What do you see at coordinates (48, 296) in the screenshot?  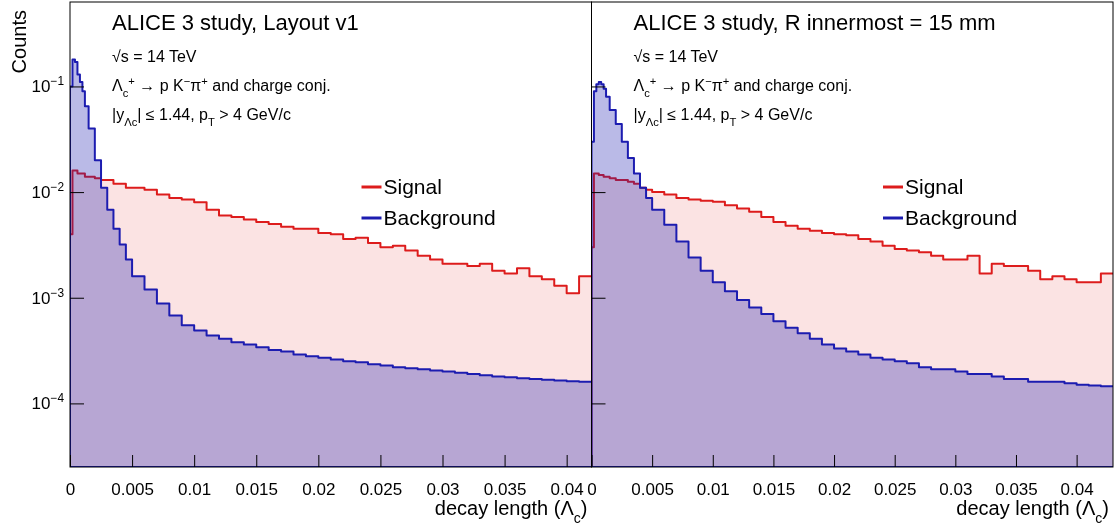 I see `y-tick-label: 10$^{−3}$` at bounding box center [48, 296].